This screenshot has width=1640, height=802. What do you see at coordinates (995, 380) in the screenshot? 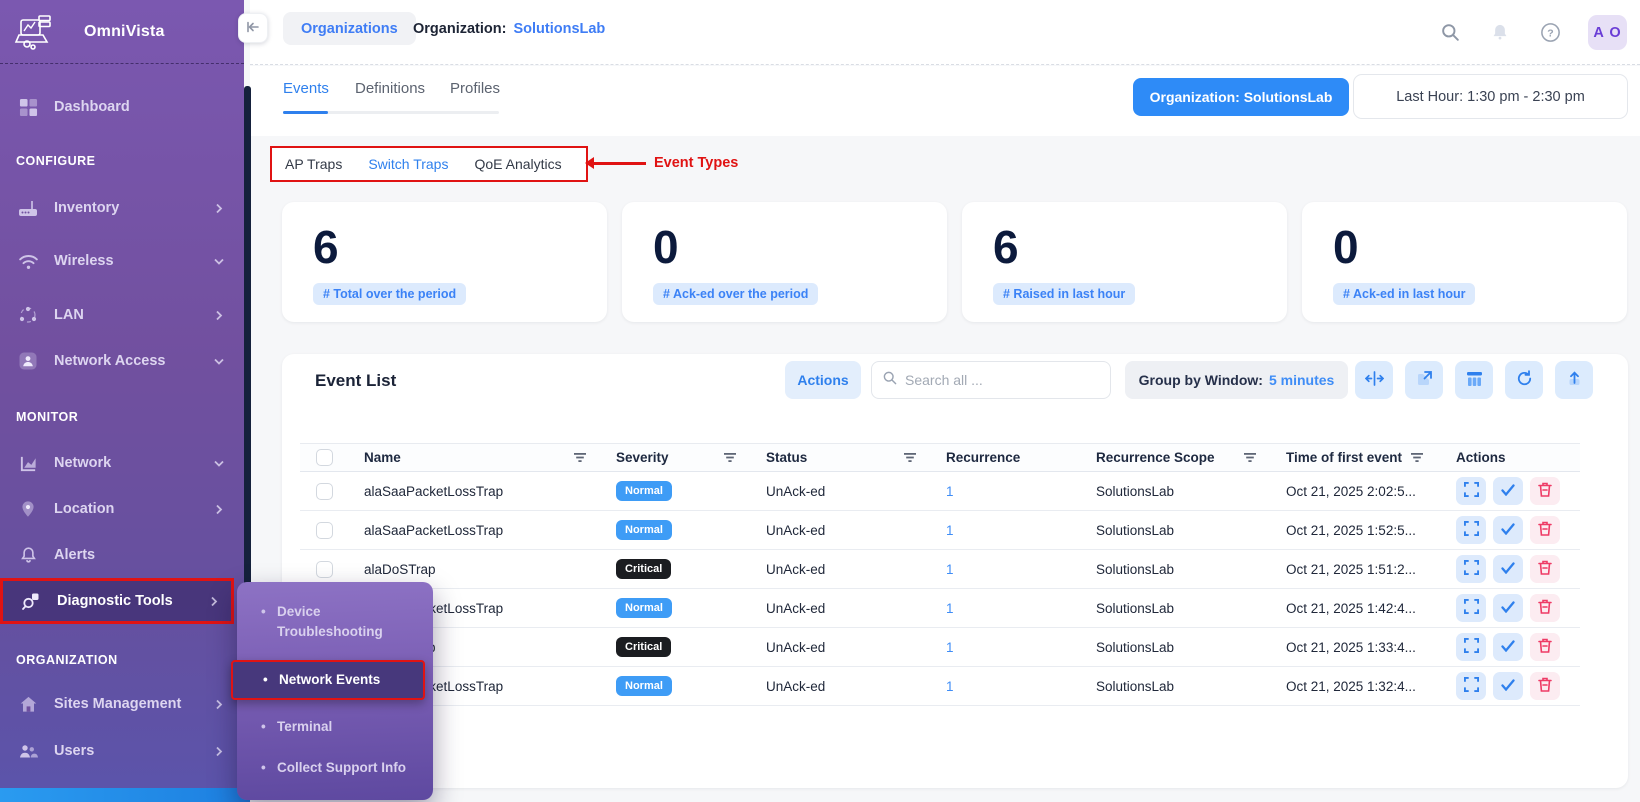
I see `search-input` at bounding box center [995, 380].